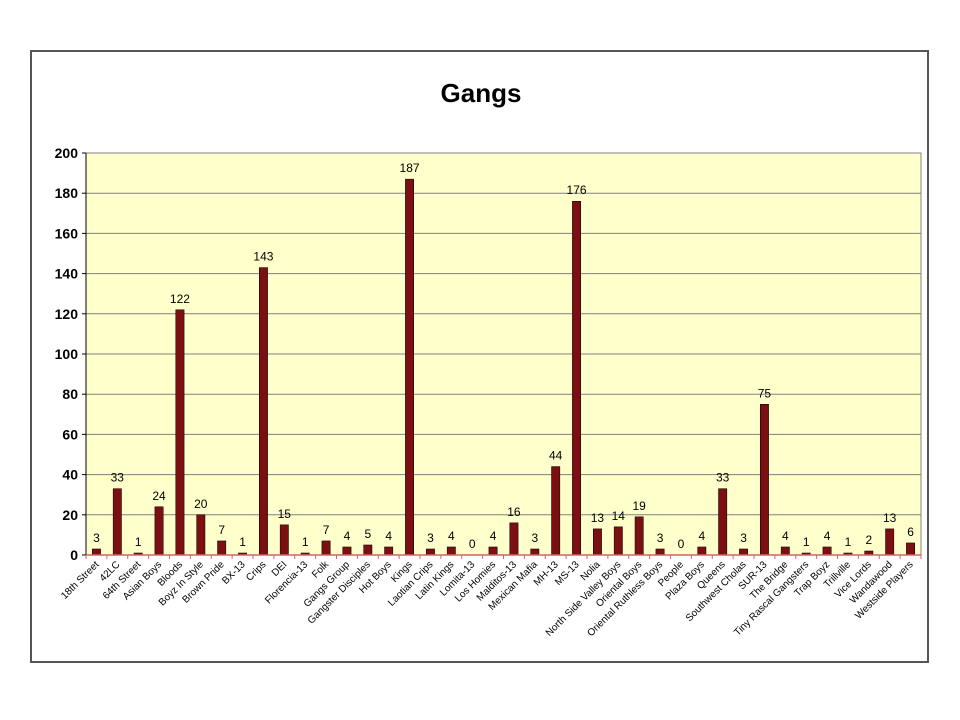 Image resolution: width=960 pixels, height=720 pixels. I want to click on x-tick-label: BX-13, so click(234, 573).